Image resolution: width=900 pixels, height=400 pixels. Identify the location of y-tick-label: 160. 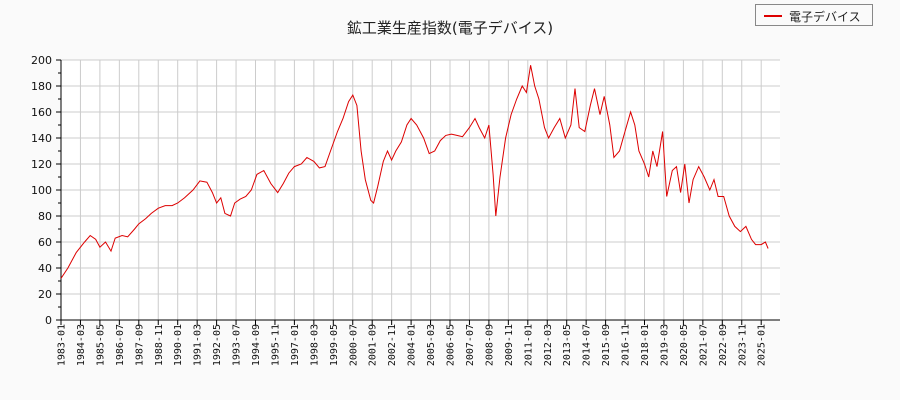
(41, 112).